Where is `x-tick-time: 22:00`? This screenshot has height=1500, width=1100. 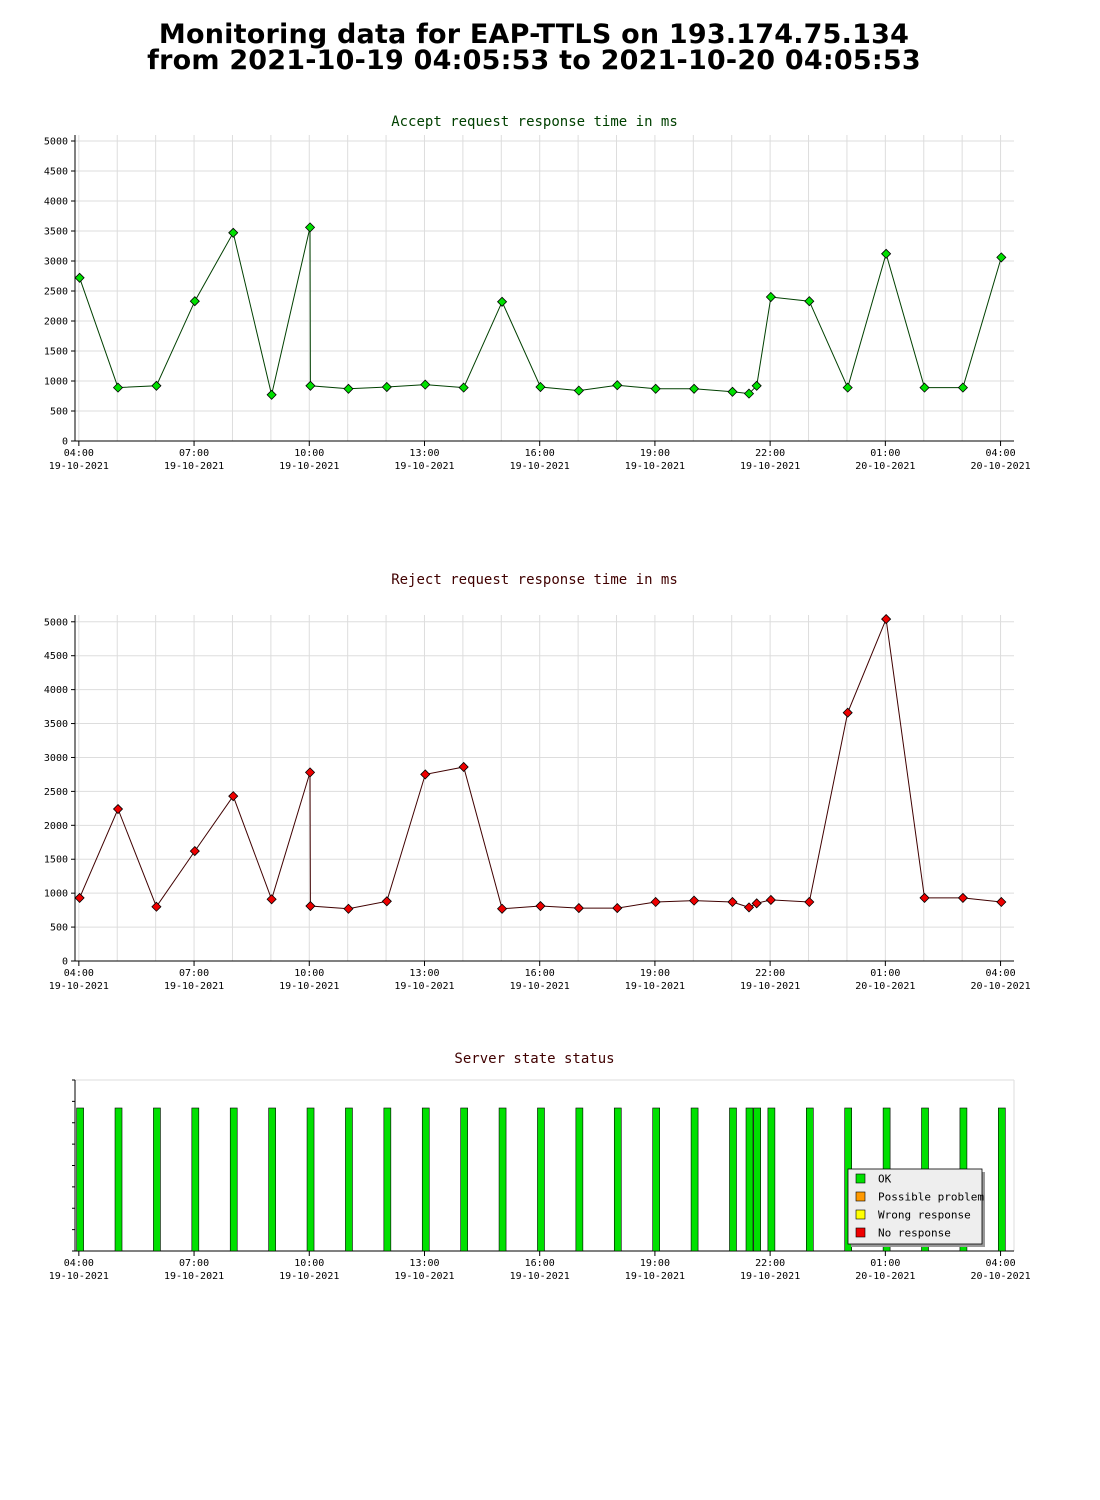
x-tick-time: 22:00 is located at coordinates (770, 1263).